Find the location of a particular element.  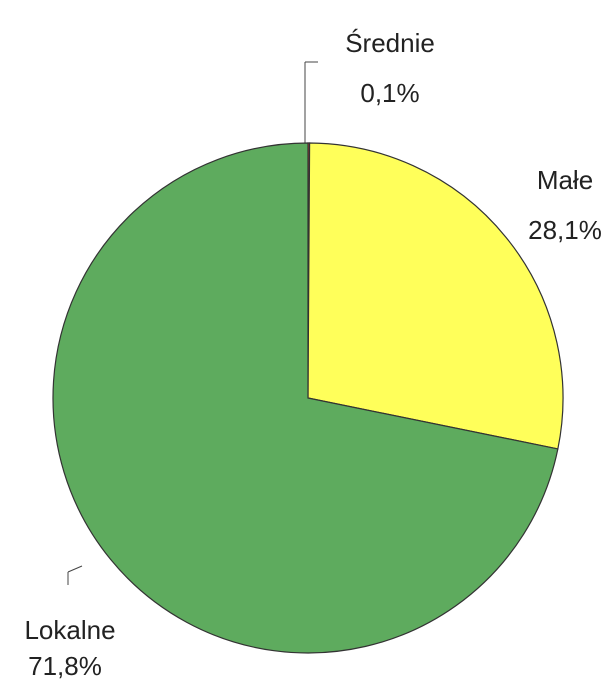

leader-line is located at coordinates (75, 569).